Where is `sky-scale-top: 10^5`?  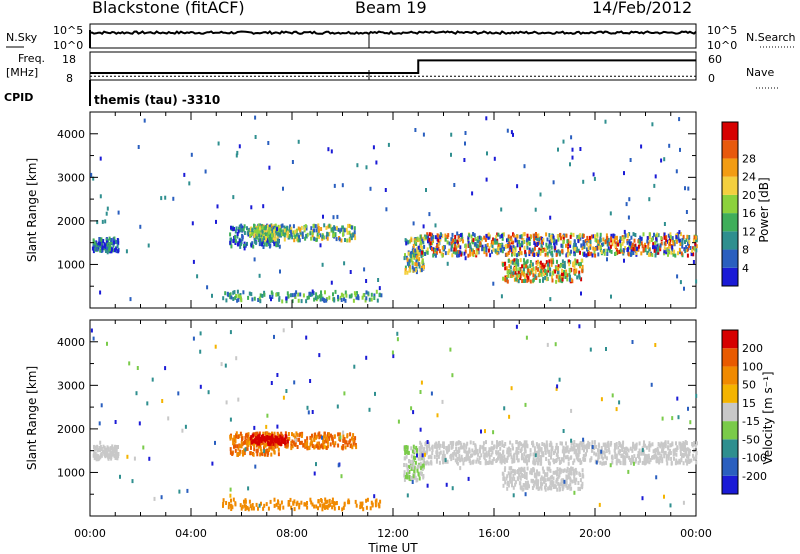 sky-scale-top: 10^5 is located at coordinates (68, 30).